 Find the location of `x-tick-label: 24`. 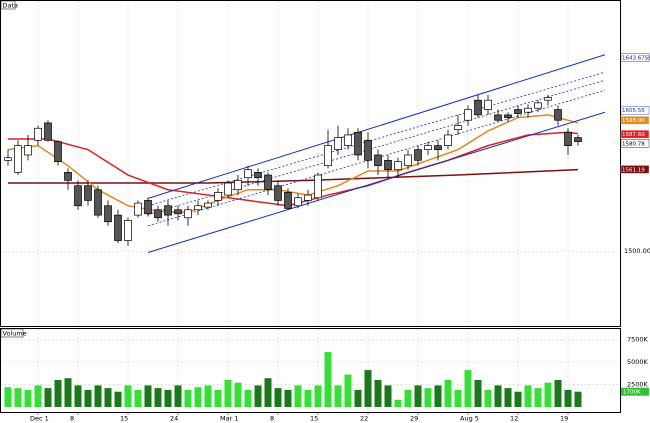

x-tick-label: 24 is located at coordinates (174, 419).